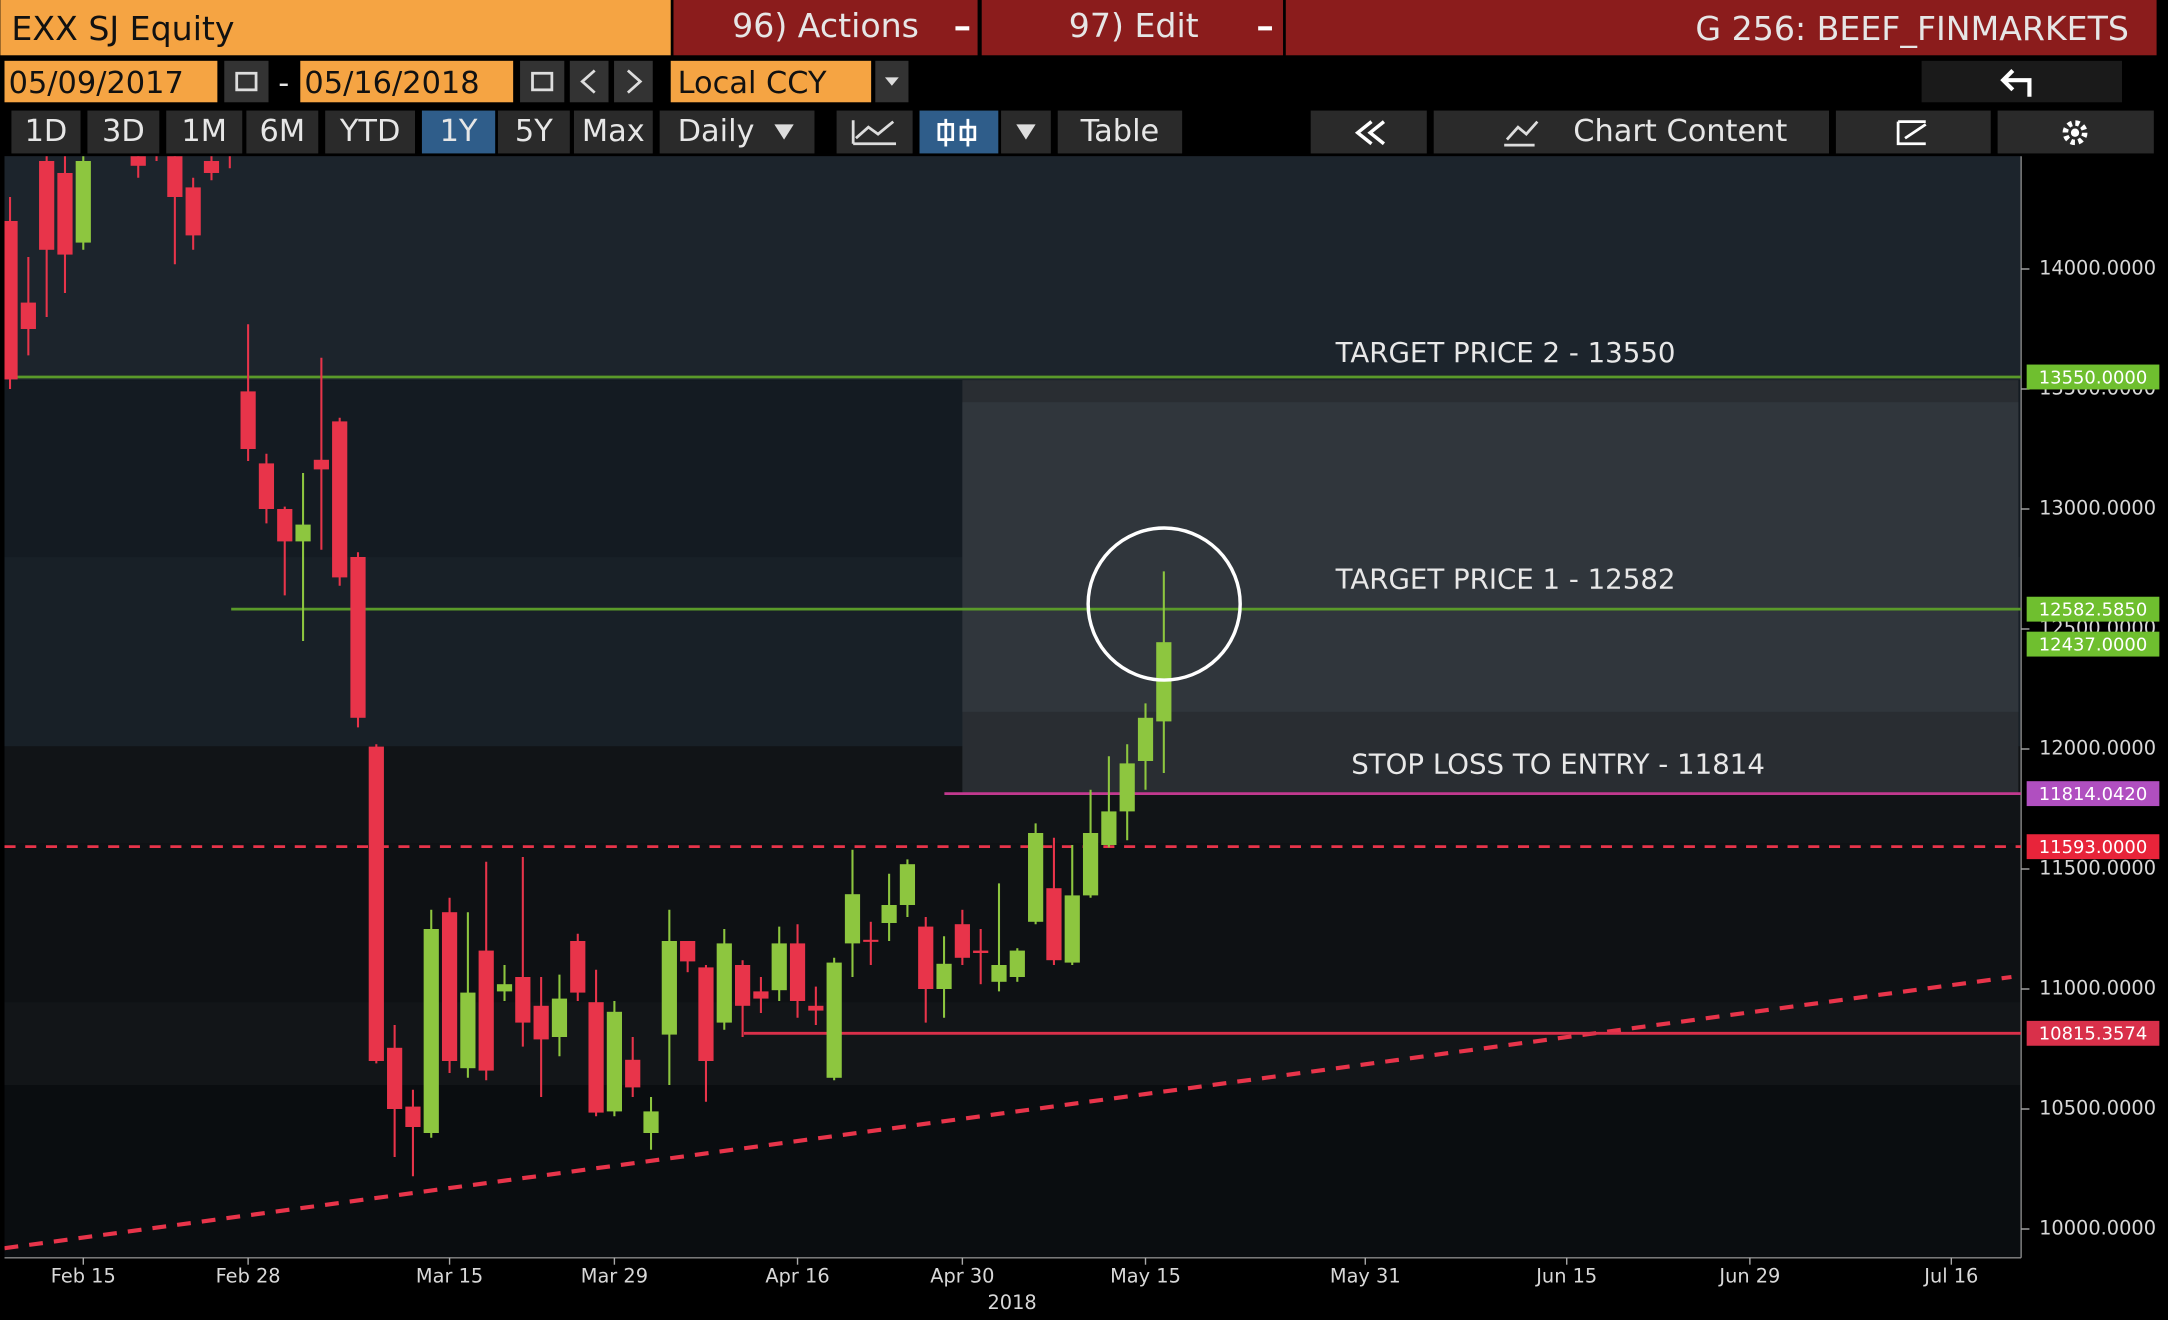 This screenshot has width=2168, height=1320. I want to click on table-button, so click(1120, 132).